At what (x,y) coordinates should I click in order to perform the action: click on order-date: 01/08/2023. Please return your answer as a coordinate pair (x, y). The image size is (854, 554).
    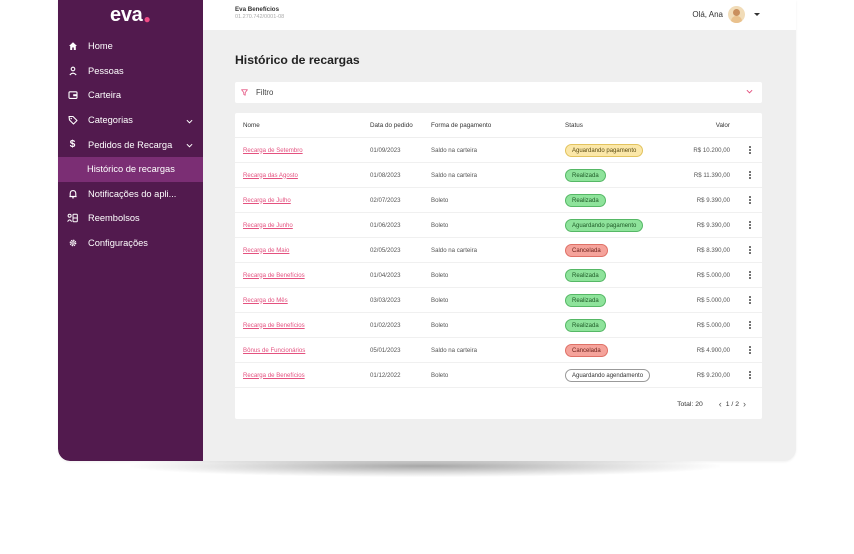
    Looking at the image, I should click on (385, 175).